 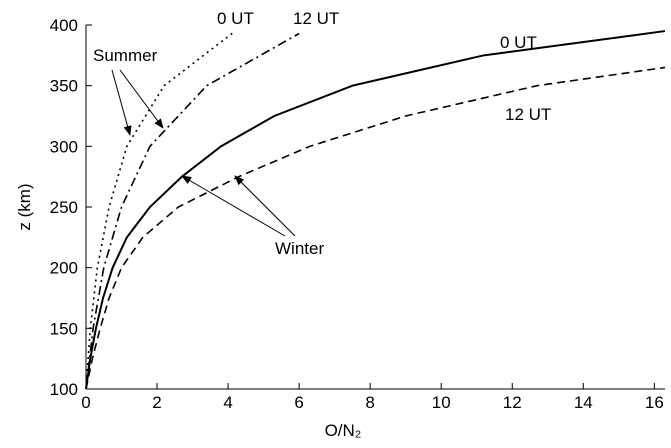 I want to click on x-tick-label: 14, so click(x=583, y=402).